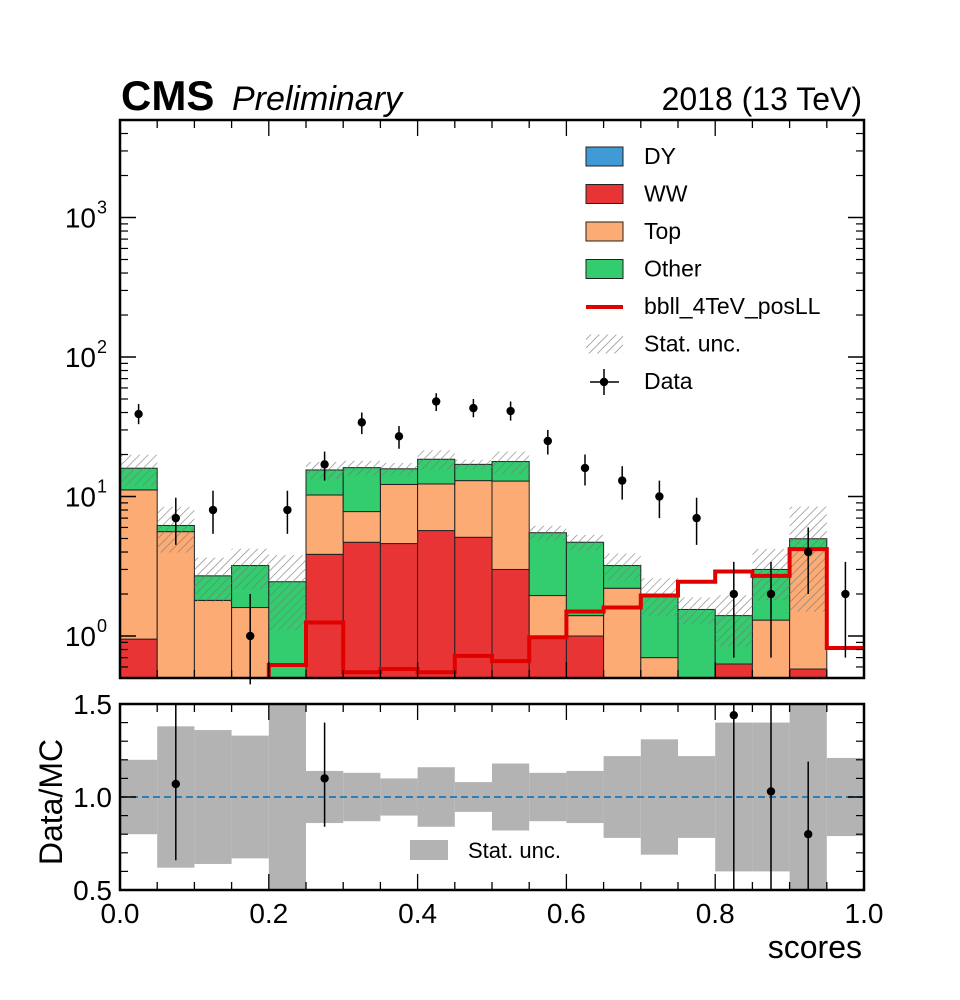 The height and width of the screenshot is (1000, 960). I want to click on x-tick-label-0: 0.0, so click(120, 913).